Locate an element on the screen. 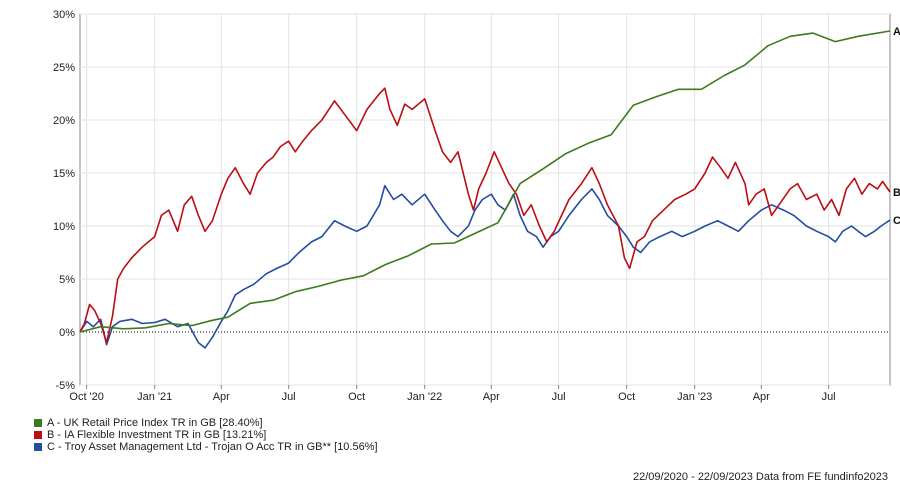 Image resolution: width=900 pixels, height=484 pixels. y-tick-label: 15% is located at coordinates (64, 174).